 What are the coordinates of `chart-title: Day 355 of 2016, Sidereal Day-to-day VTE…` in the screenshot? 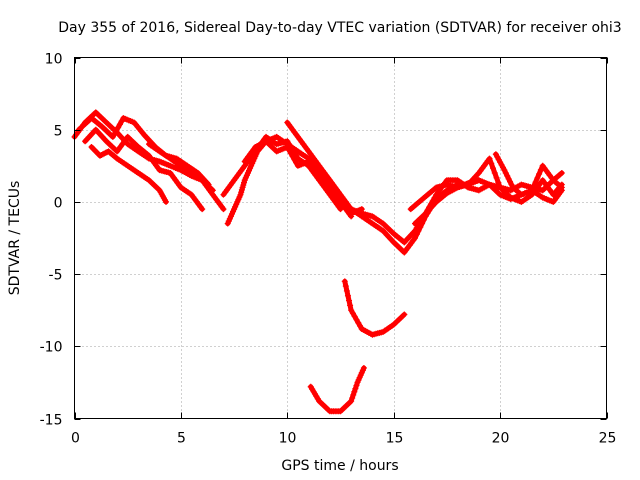 It's located at (339, 28).